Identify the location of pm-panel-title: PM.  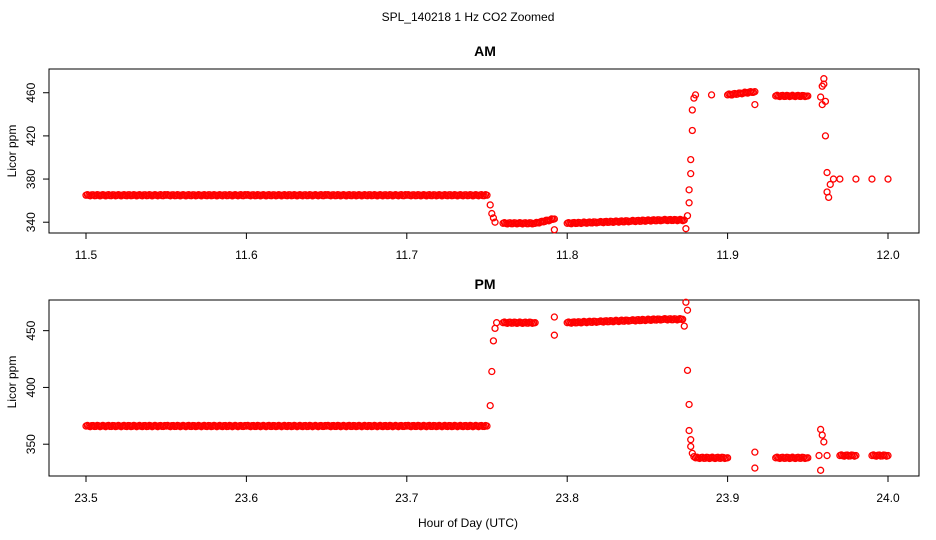
(485, 284).